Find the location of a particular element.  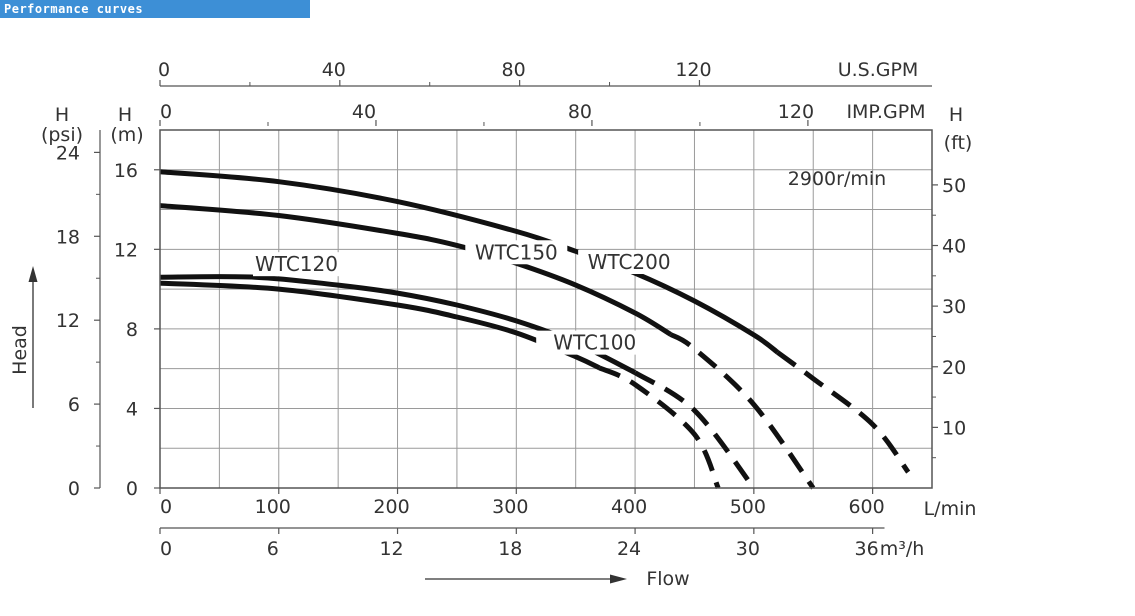

y-ft-tick-label: 20 is located at coordinates (954, 368).